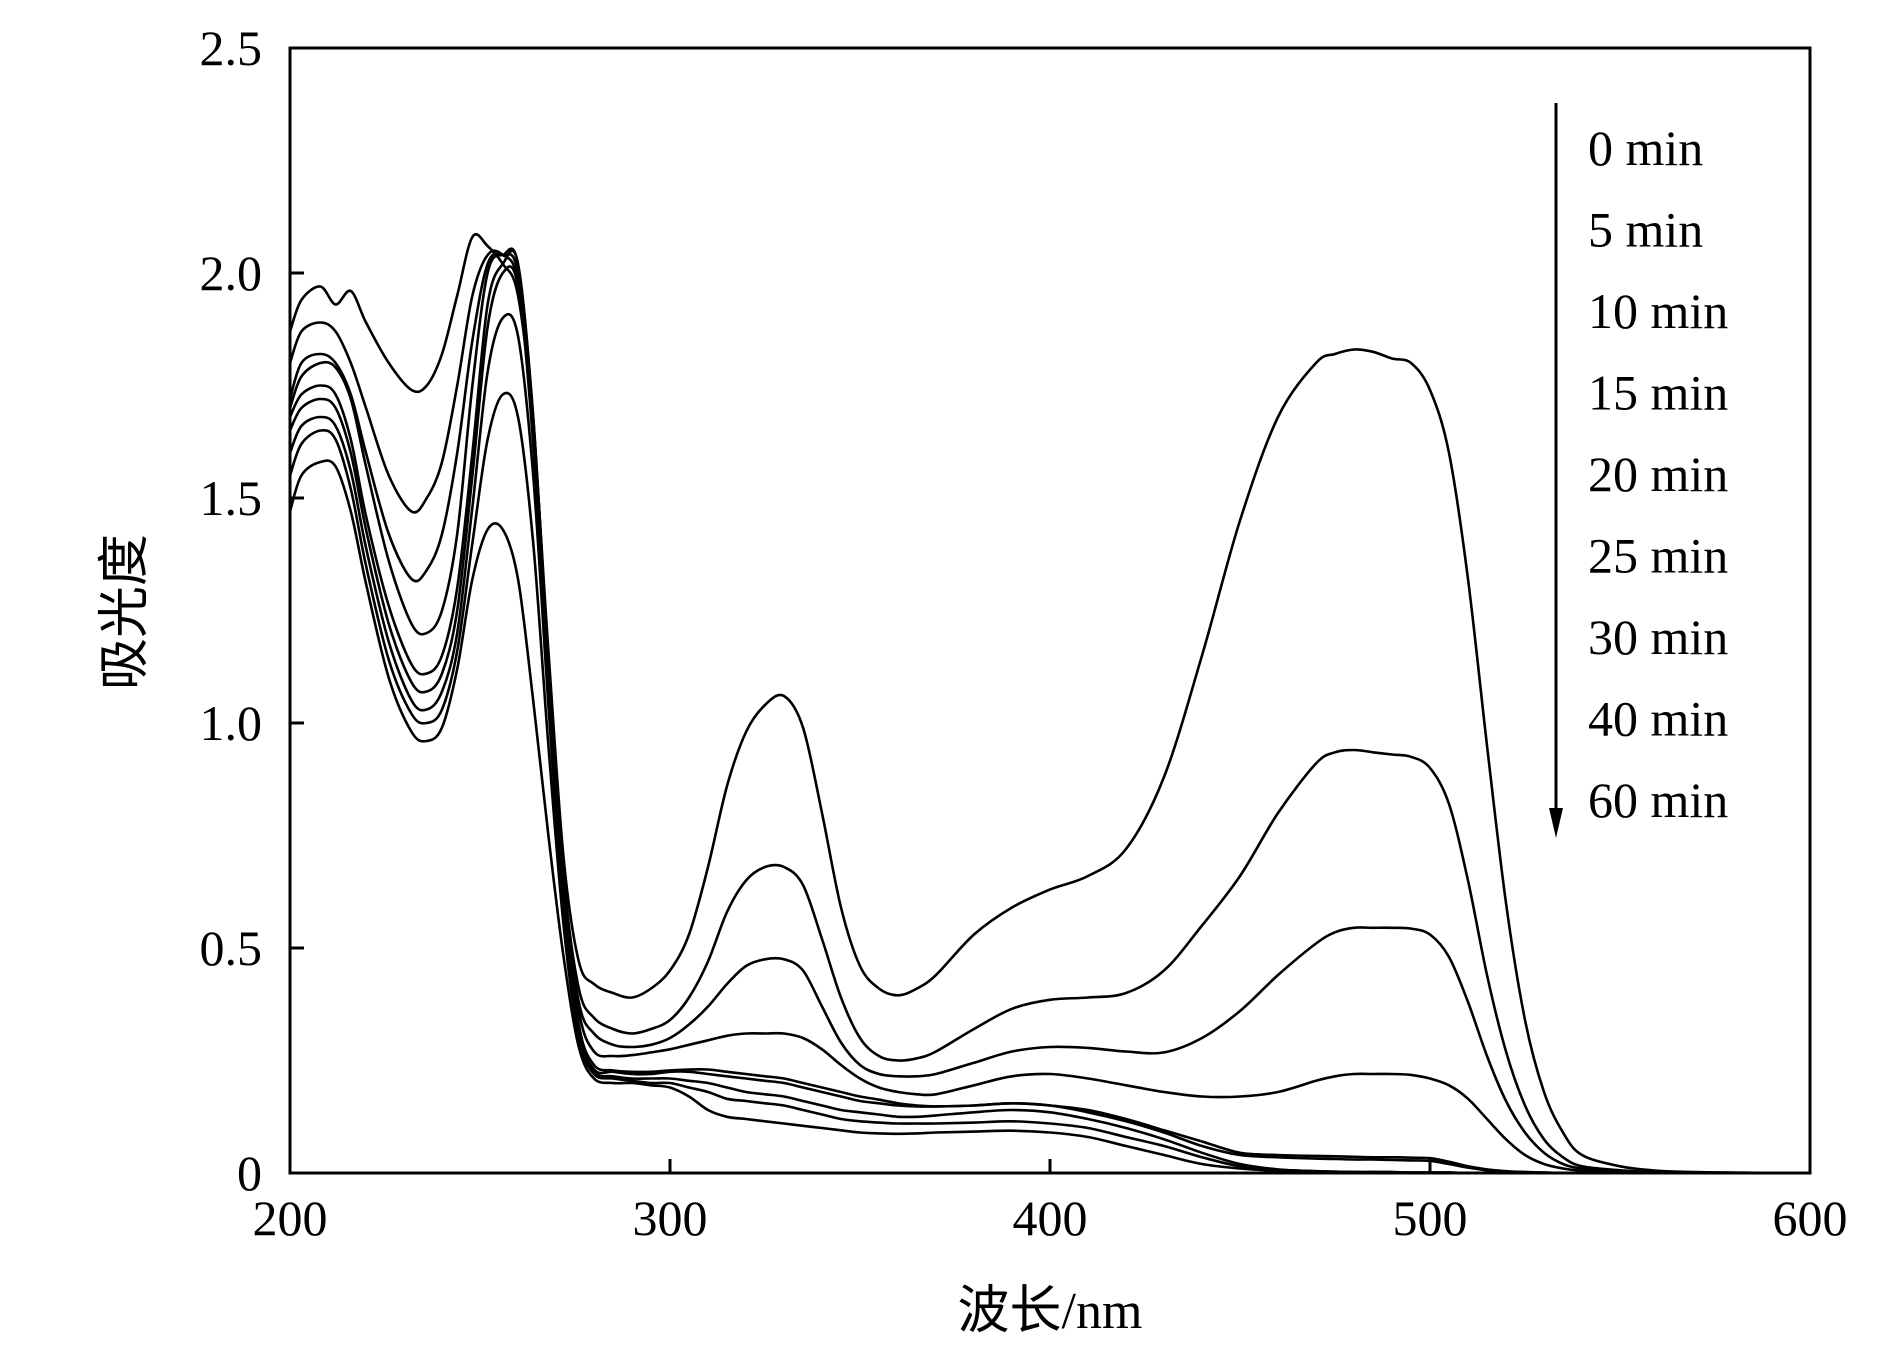  What do you see at coordinates (252, 610) in the screenshot?
I see `y-axis: 0 0.5 1.0 1.5 2.0 2.5` at bounding box center [252, 610].